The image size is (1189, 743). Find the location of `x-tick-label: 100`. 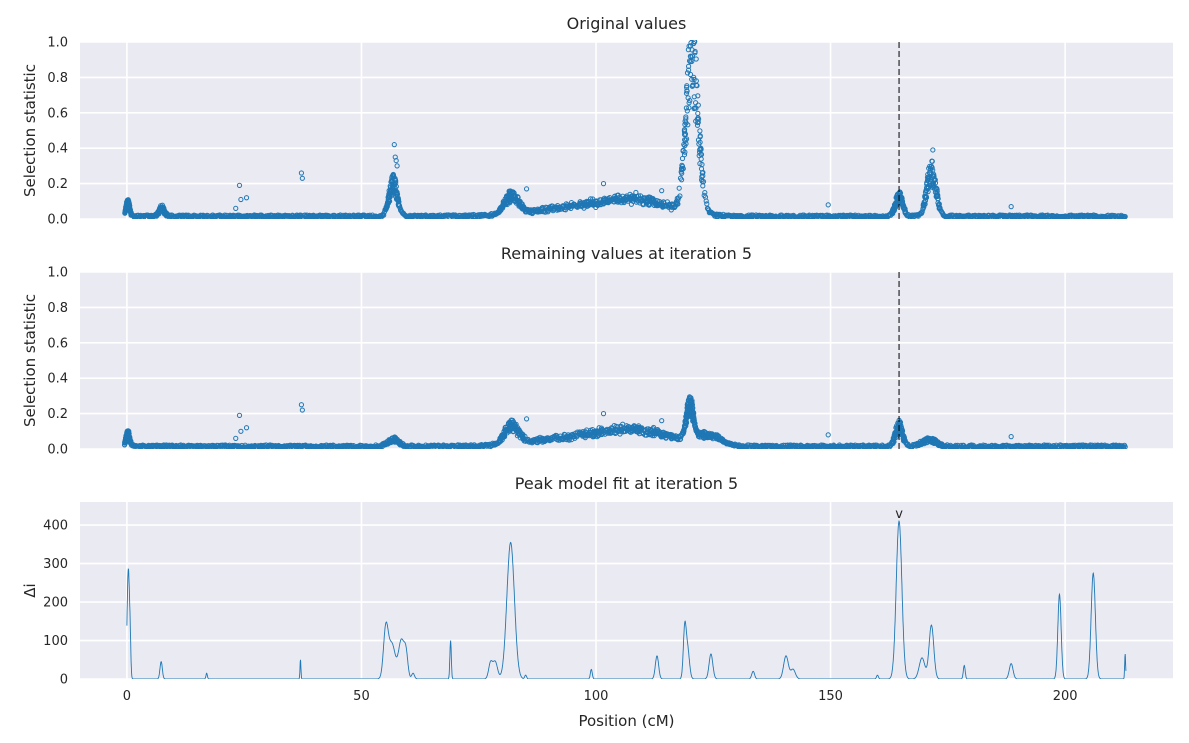

x-tick-label: 100 is located at coordinates (596, 696).